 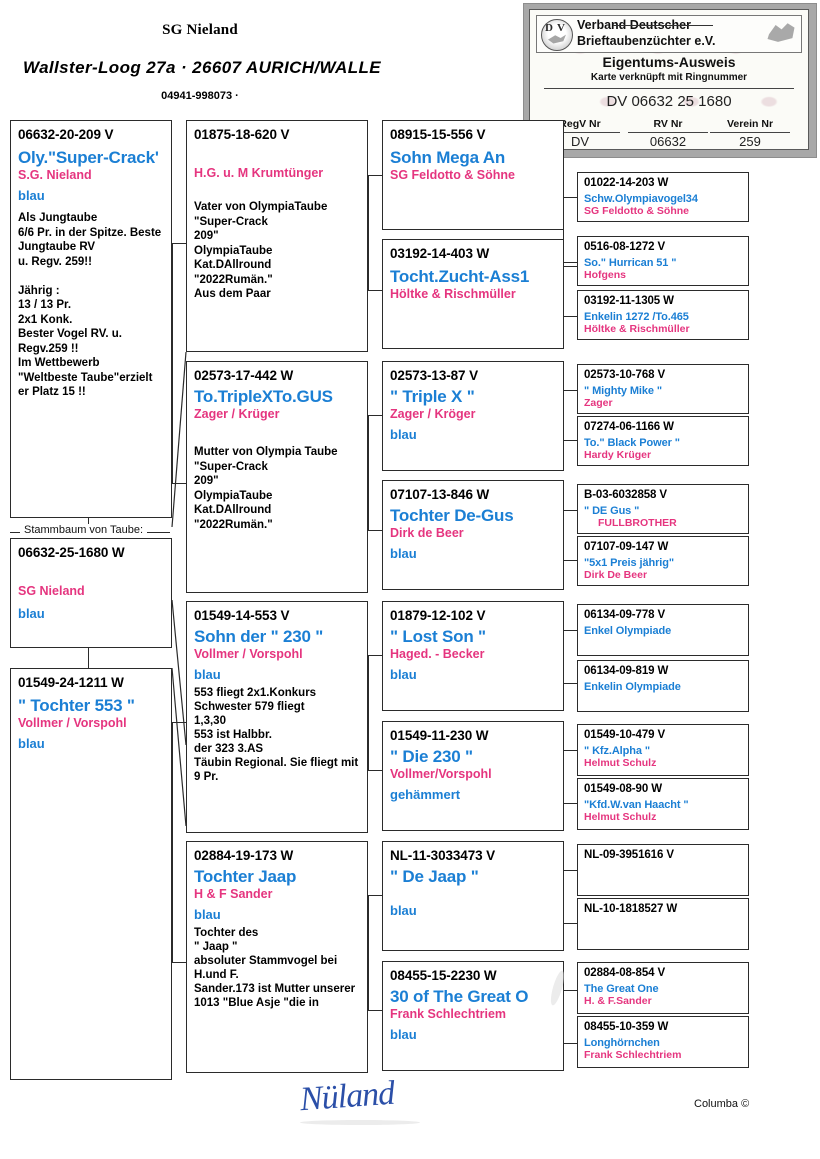 What do you see at coordinates (663, 924) in the screenshot?
I see `pigeon-box-gen4-14: NL-10-1818527 W` at bounding box center [663, 924].